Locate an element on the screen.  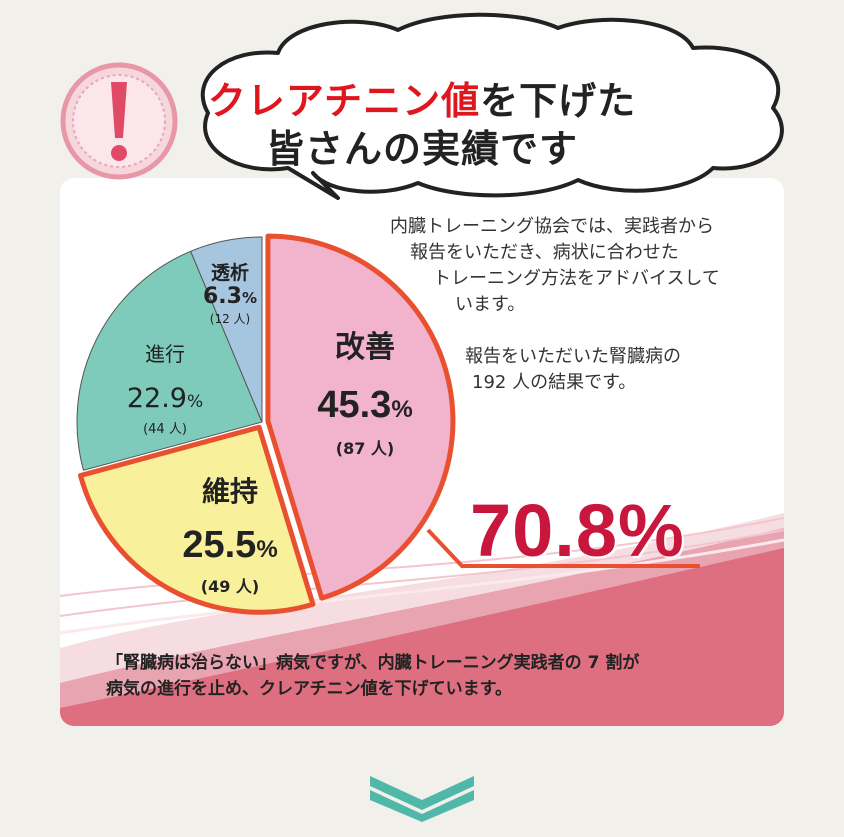
highlight-total: 70.8% is located at coordinates (577, 530).